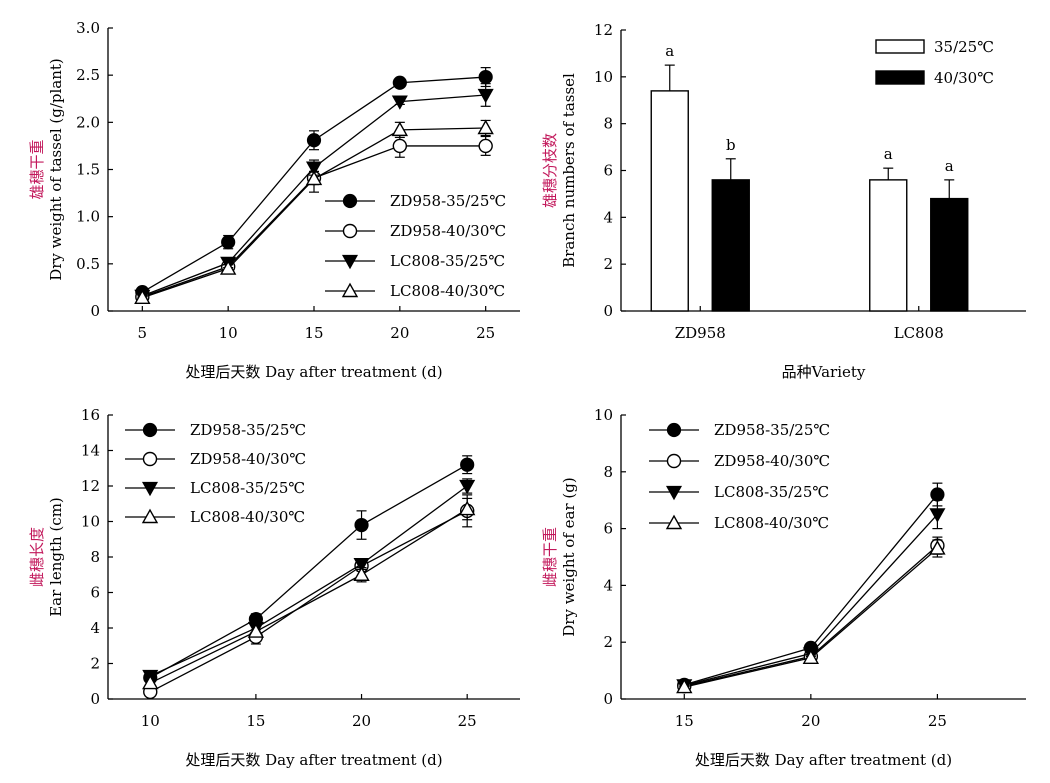 This screenshot has height=783, width=1050. What do you see at coordinates (90, 451) in the screenshot?
I see `y-tick-label: 14` at bounding box center [90, 451].